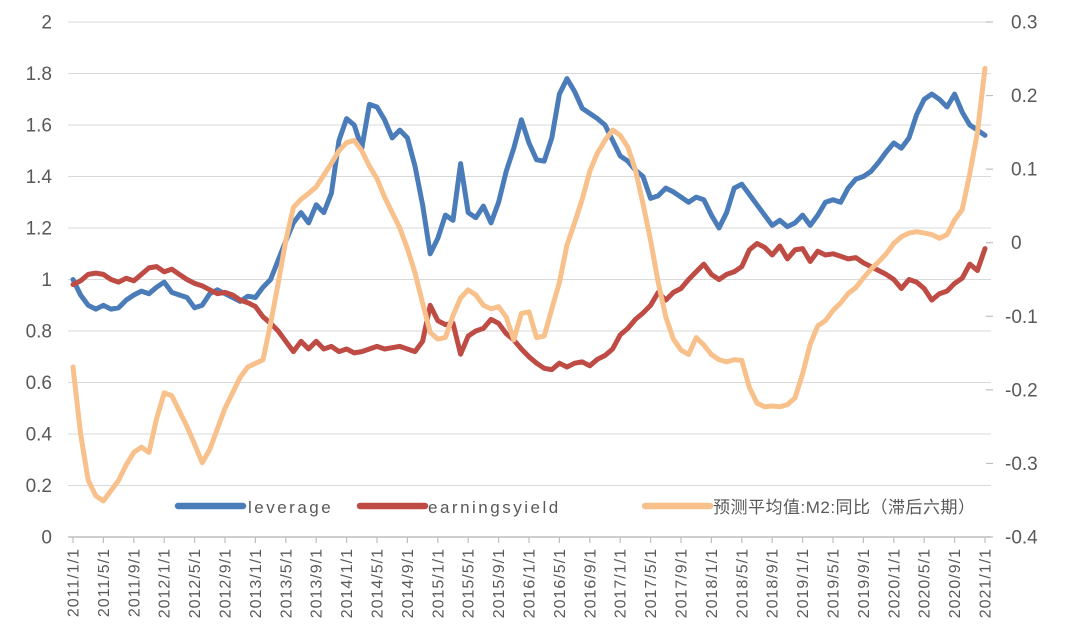 Image resolution: width=1068 pixels, height=630 pixels. I want to click on x-axis-label: 2014/5/1, so click(378, 583).